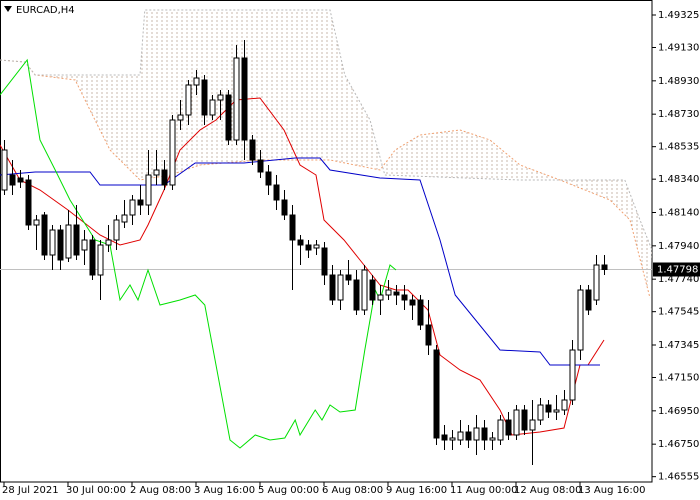 The width and height of the screenshot is (700, 500). I want to click on y-tick-label: 1.48930, so click(678, 81).